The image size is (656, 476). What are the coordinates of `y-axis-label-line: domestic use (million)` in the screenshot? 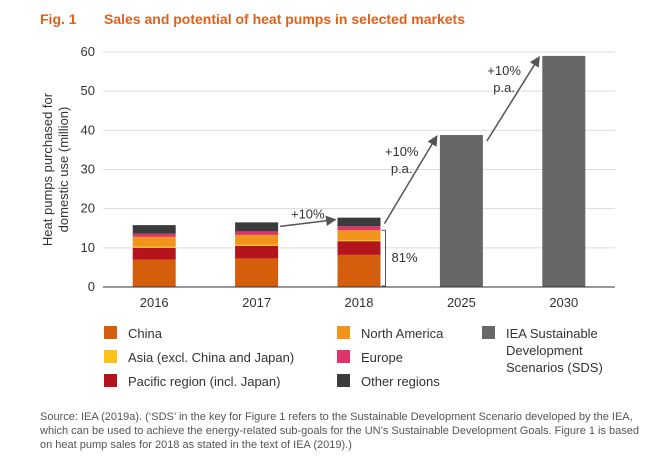 It's located at (63, 170).